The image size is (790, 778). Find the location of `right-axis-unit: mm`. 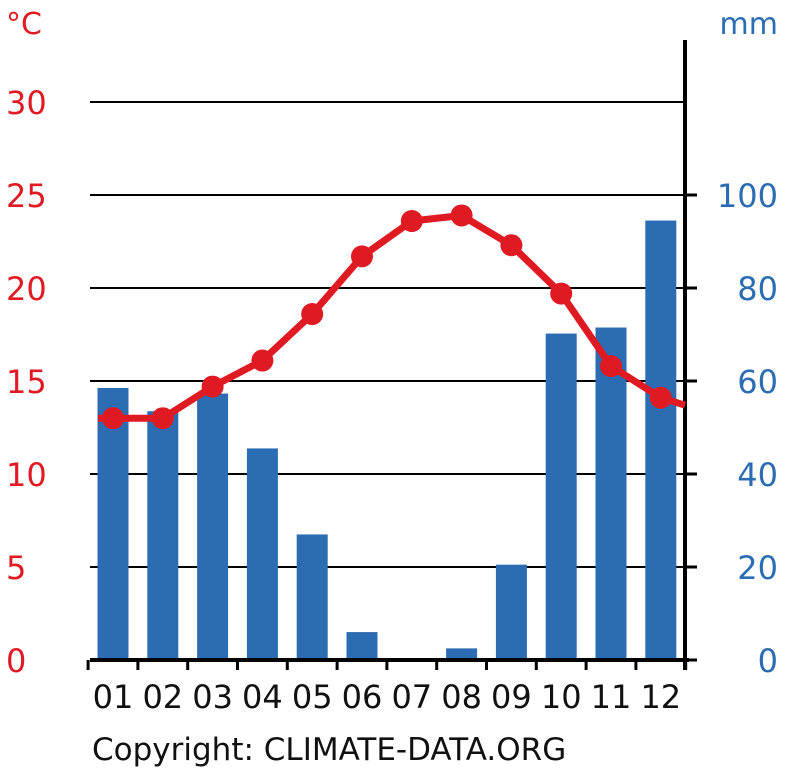

right-axis-unit: mm is located at coordinates (749, 24).